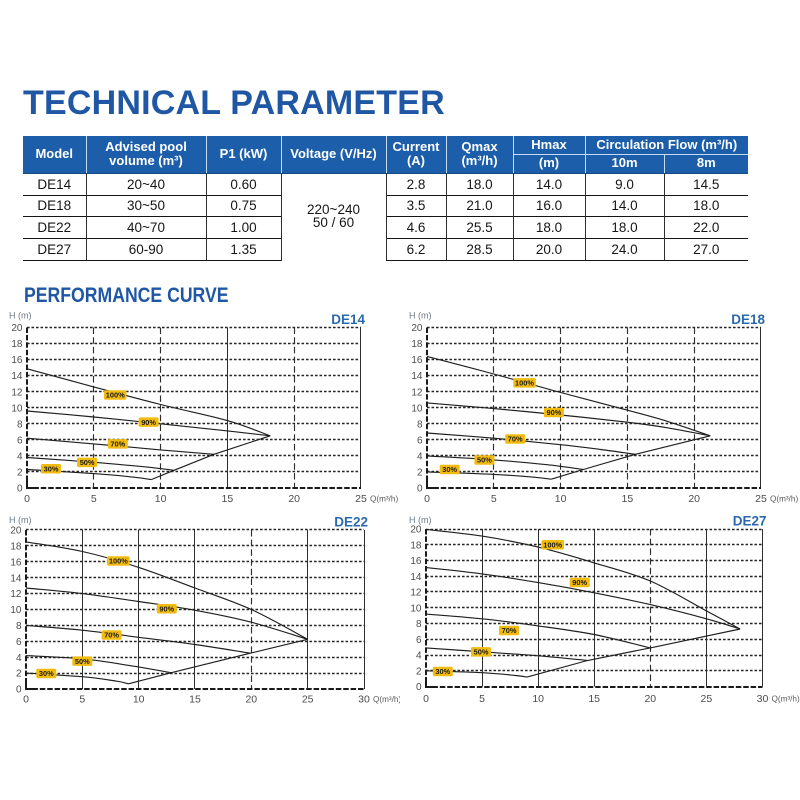 This screenshot has height=800, width=800. Describe the element at coordinates (750, 521) in the screenshot. I see `svg-text: DE27` at that location.